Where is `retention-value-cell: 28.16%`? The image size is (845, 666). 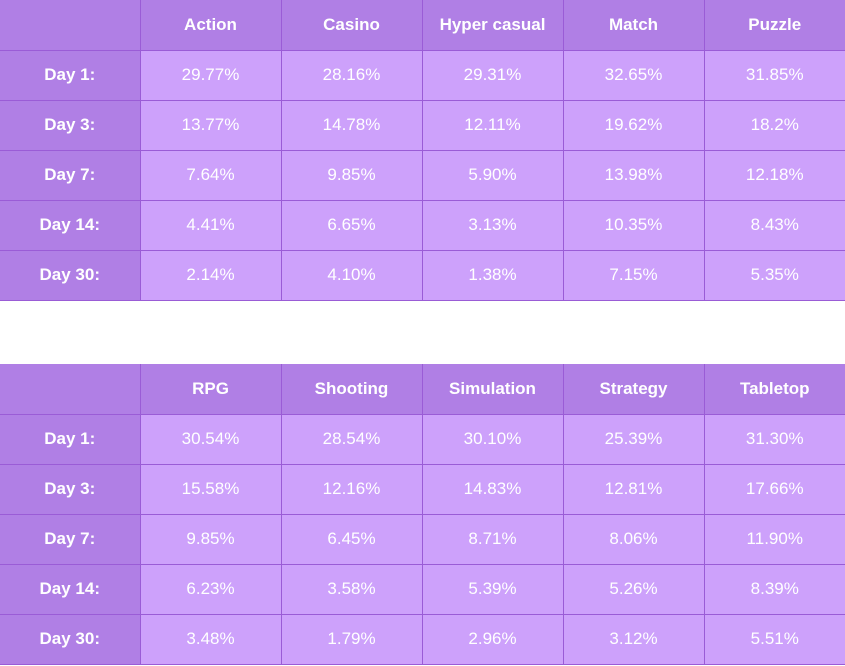
retention-value-cell: 28.16% is located at coordinates (351, 75).